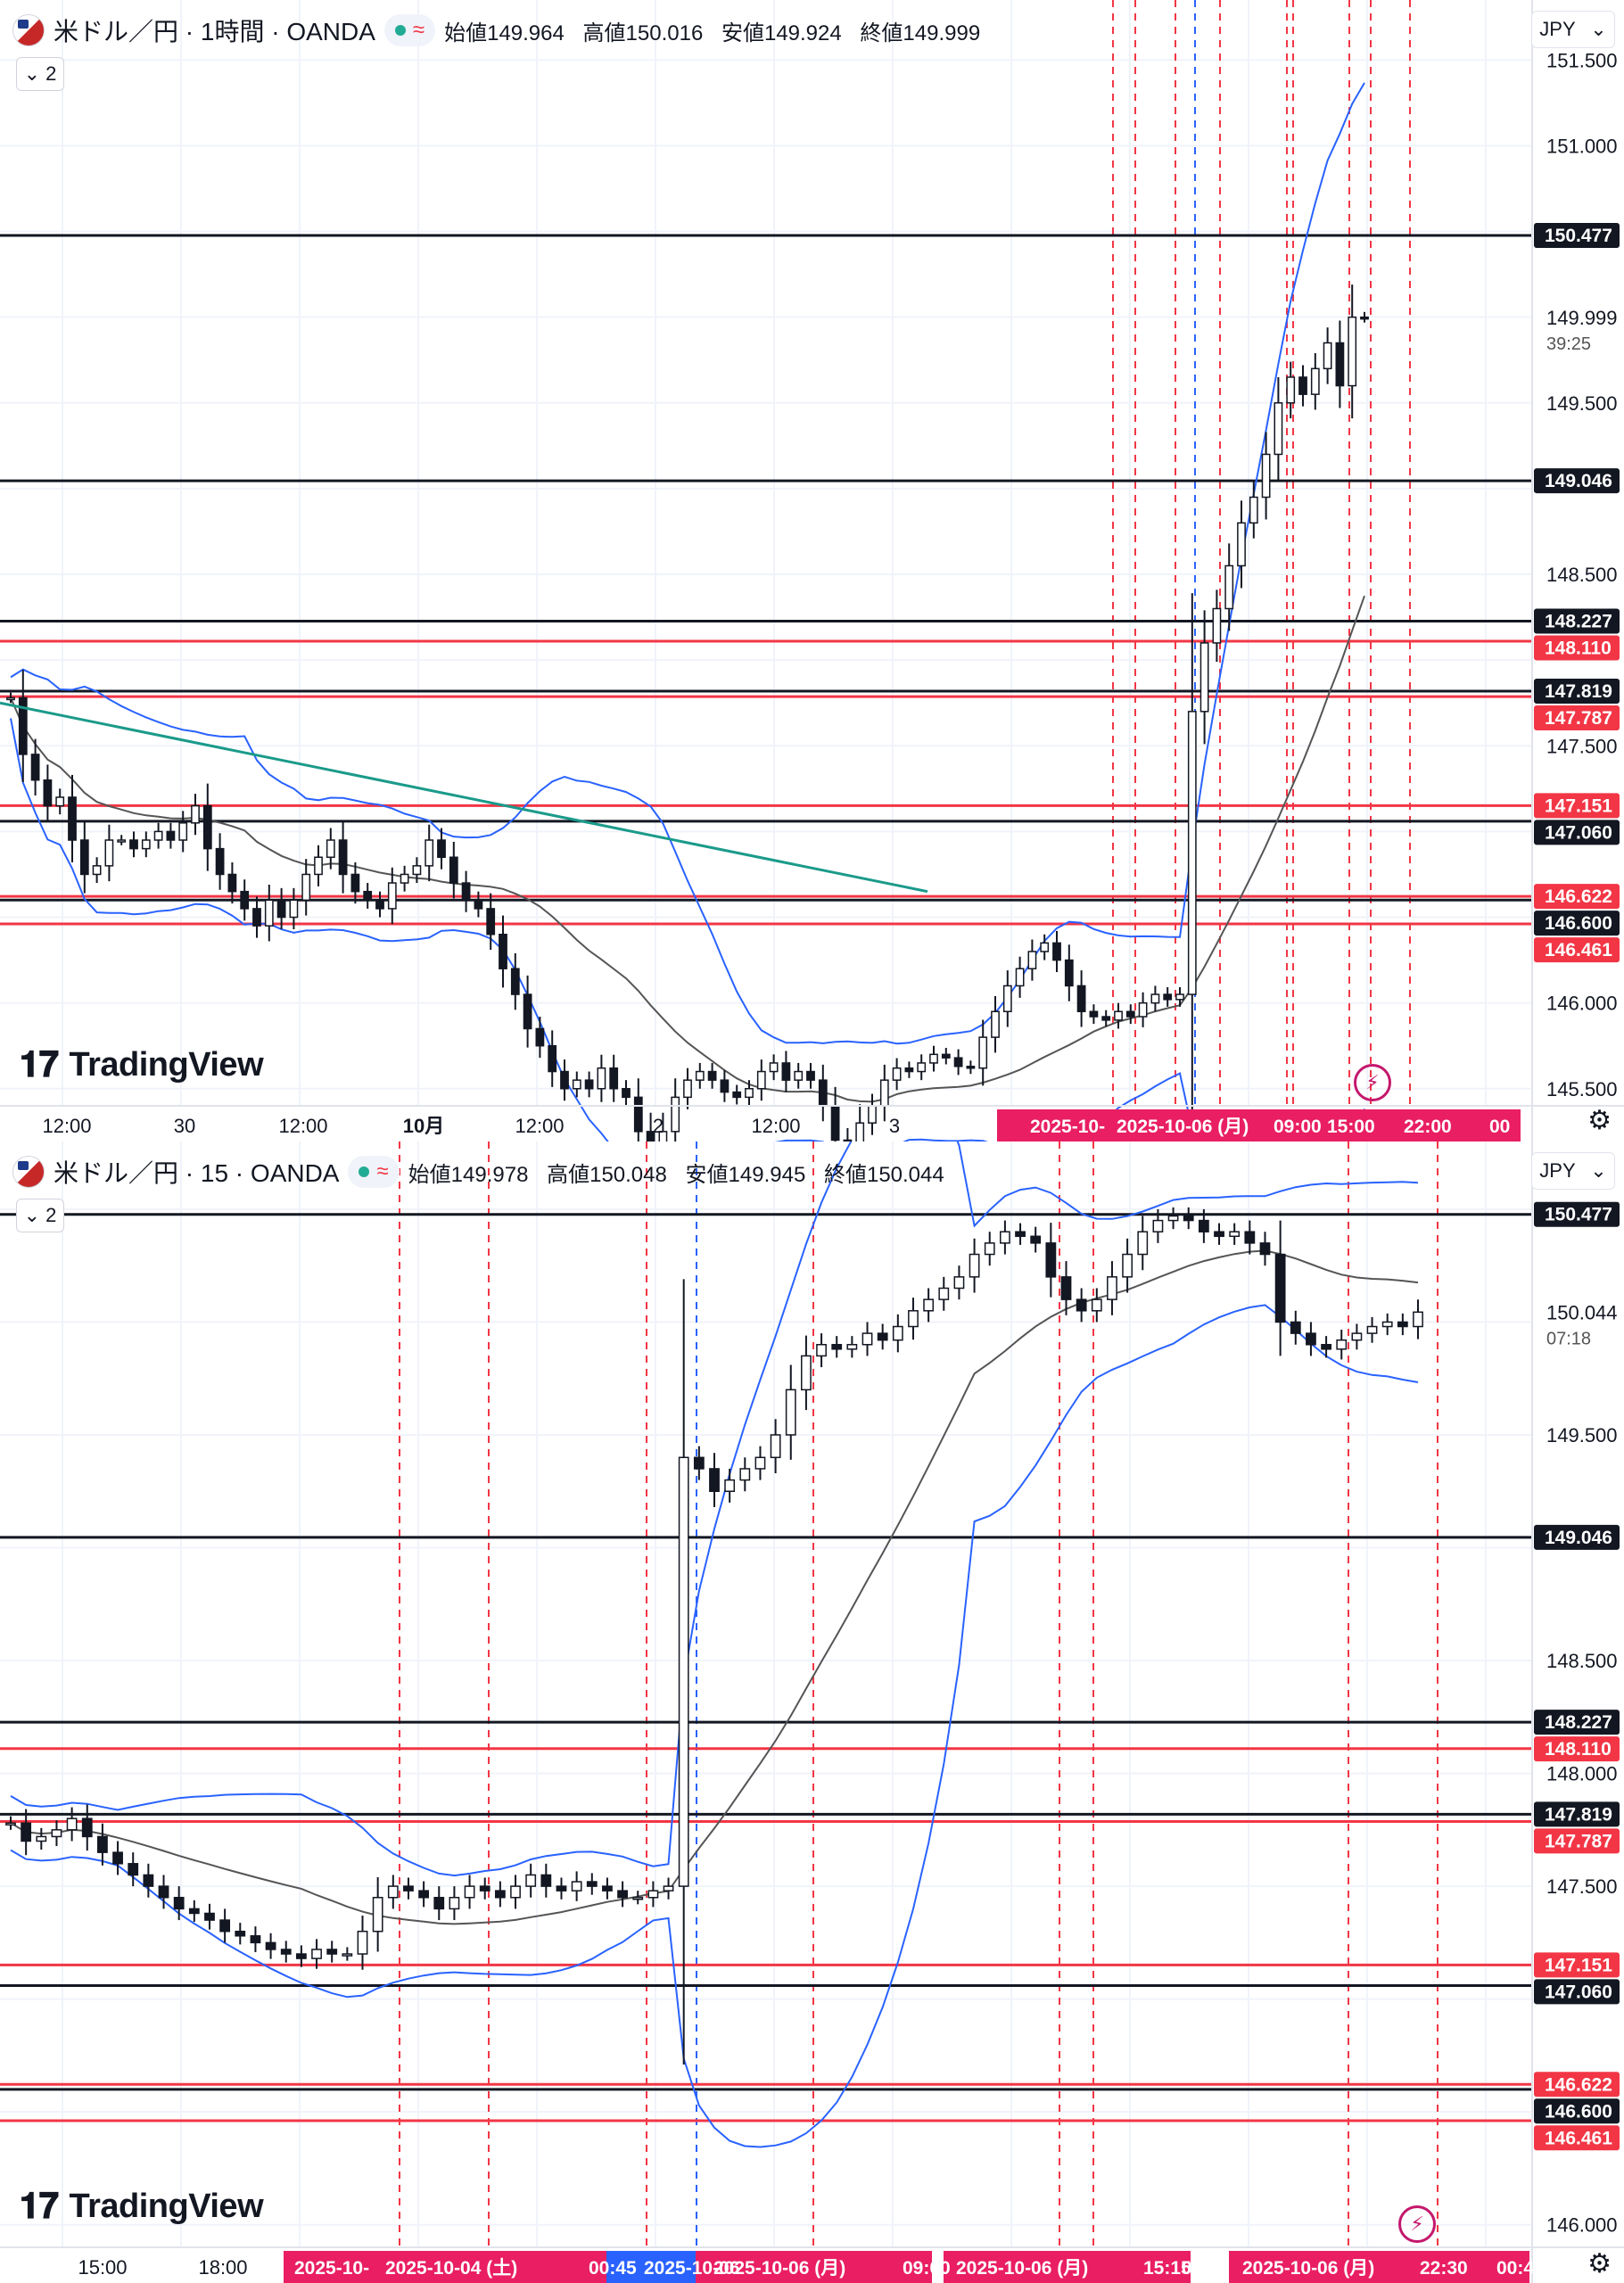 The width and height of the screenshot is (1624, 2283). Describe the element at coordinates (1444, 2268) in the screenshot. I see `date-pill-label: 22:30` at that location.